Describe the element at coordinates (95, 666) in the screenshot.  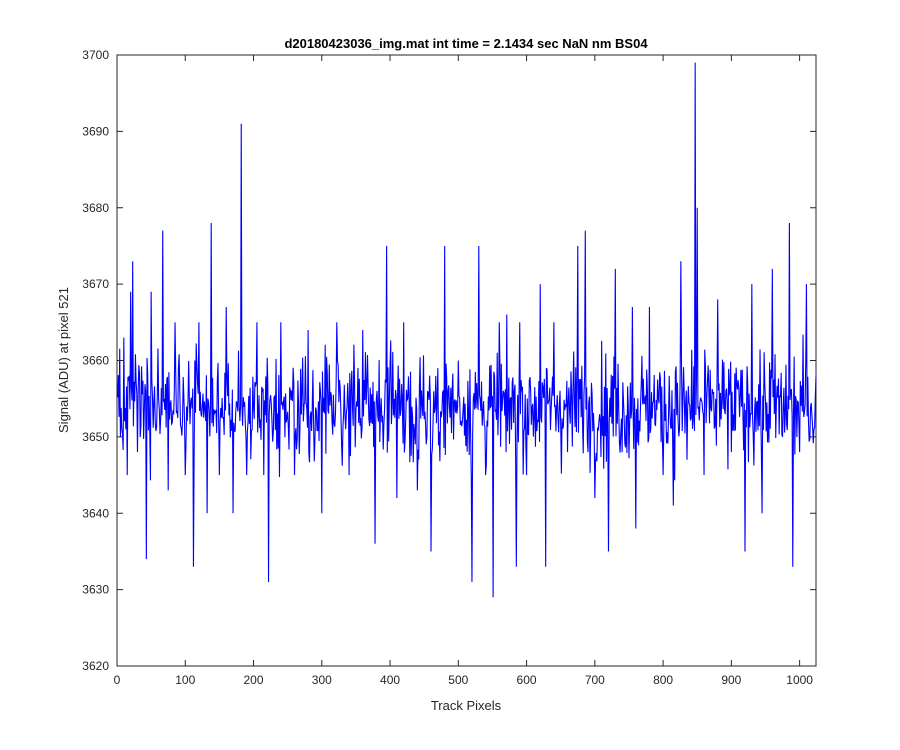
I see `y-tick-label: 3620` at that location.